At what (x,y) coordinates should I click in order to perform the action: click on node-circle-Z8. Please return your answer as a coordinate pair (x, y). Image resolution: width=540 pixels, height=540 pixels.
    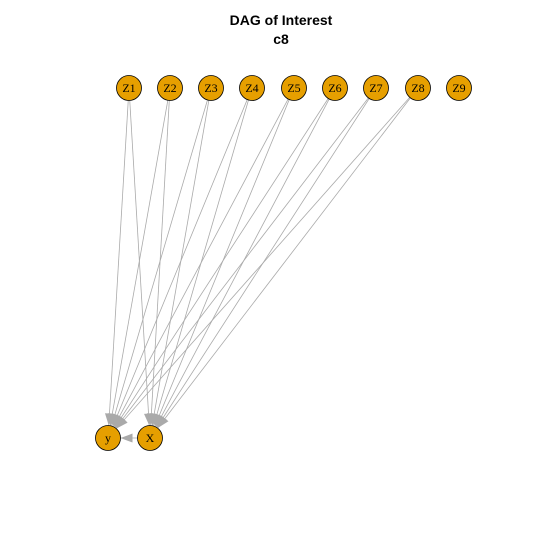
    Looking at the image, I should click on (418, 88).